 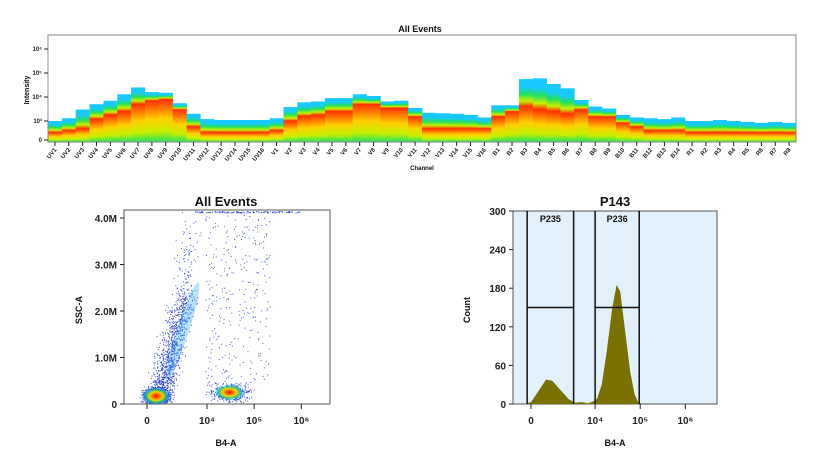 I want to click on spectrum-bar-UV6, so click(x=124, y=118).